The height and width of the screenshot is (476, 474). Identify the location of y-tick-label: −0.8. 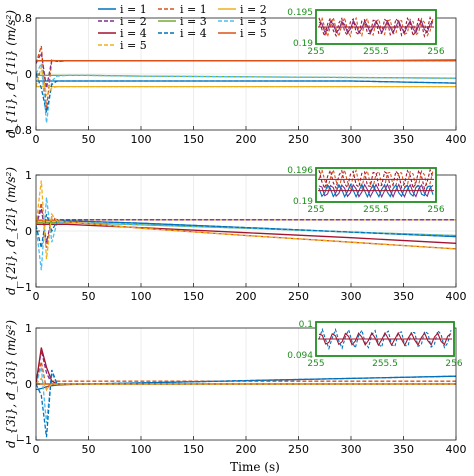
(18, 130).